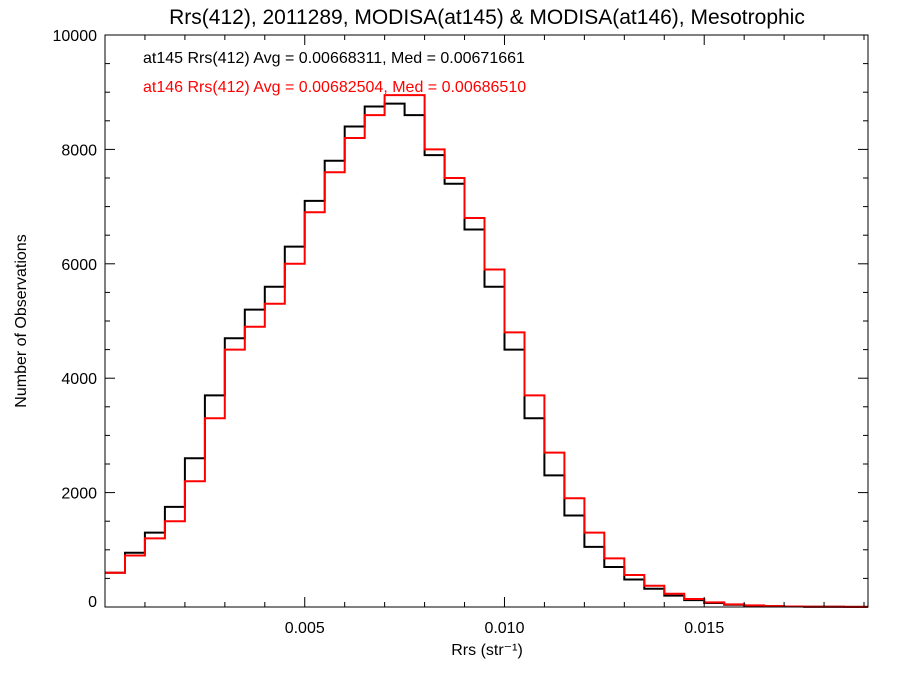  What do you see at coordinates (79, 379) in the screenshot?
I see `y-tick-label: 4000` at bounding box center [79, 379].